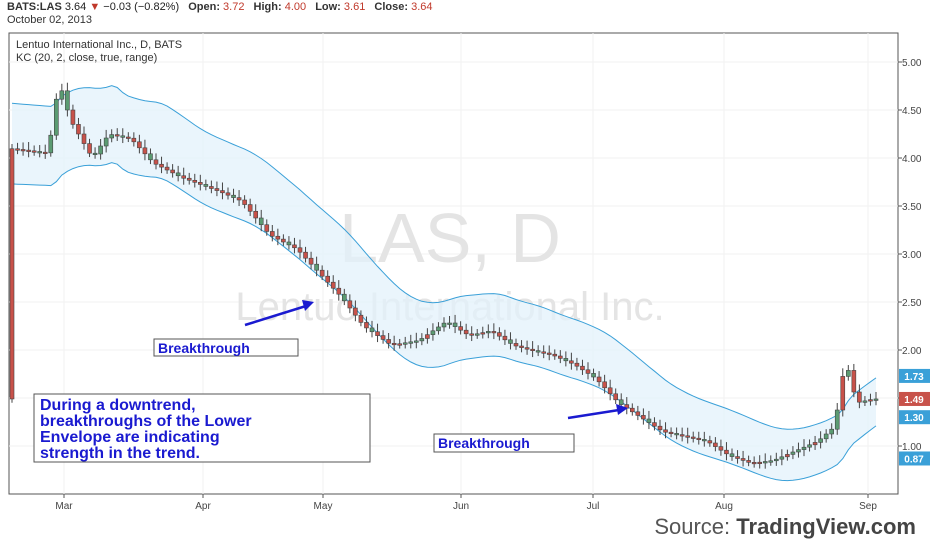 The image size is (932, 550). Describe the element at coordinates (146, 421) in the screenshot. I see `note-line-2: breakthroughs of the Lower` at that location.